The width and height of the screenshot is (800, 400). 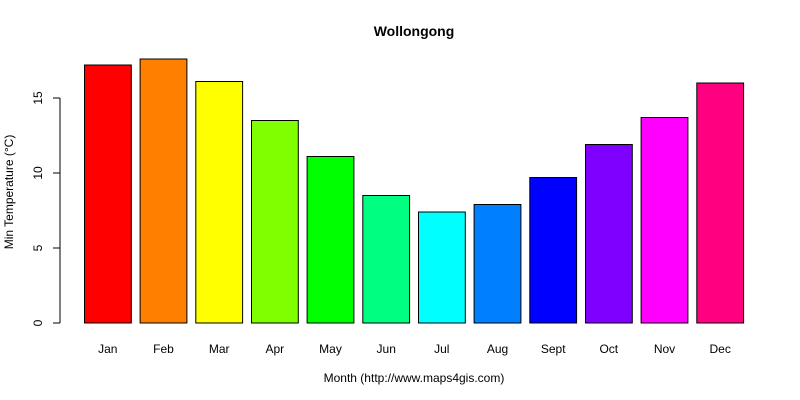 I want to click on bar-mar, so click(x=219, y=202).